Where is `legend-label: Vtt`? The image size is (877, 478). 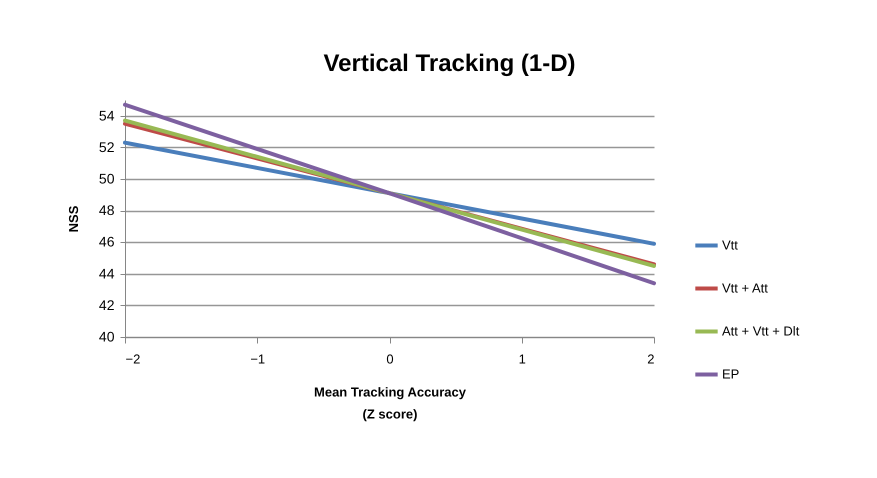 legend-label: Vtt is located at coordinates (730, 245).